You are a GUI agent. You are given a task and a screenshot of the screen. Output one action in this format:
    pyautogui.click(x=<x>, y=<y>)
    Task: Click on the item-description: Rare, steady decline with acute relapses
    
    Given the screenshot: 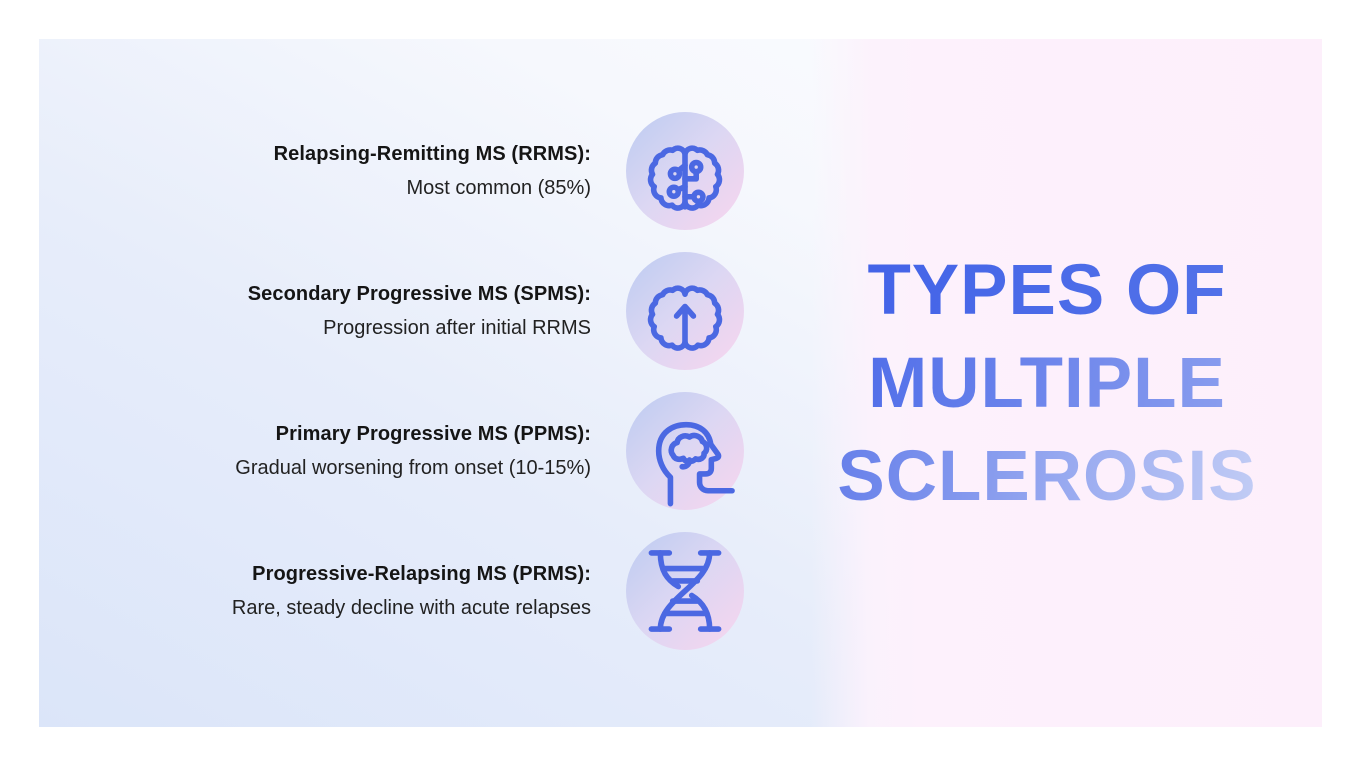 What is the action you would take?
    pyautogui.click(x=411, y=608)
    